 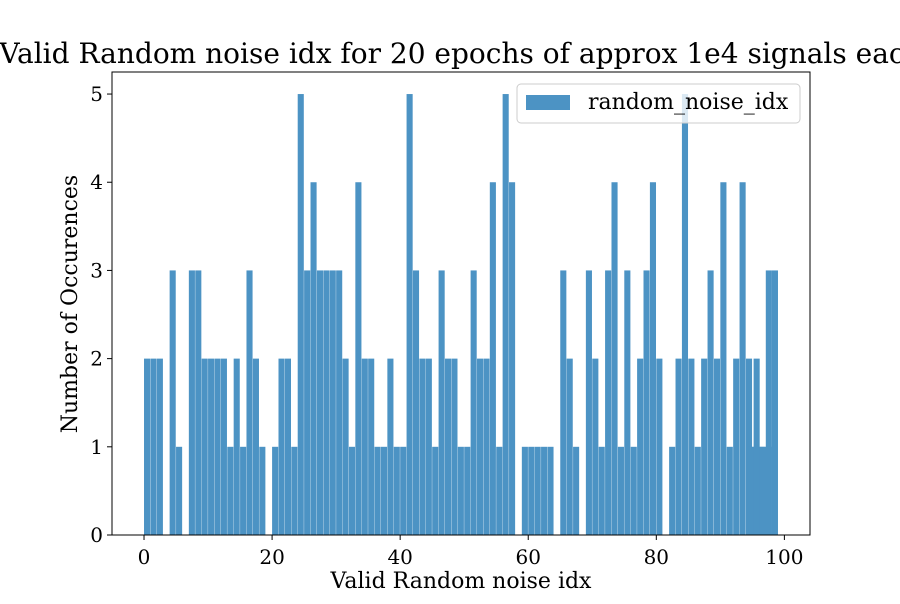 What do you see at coordinates (784, 557) in the screenshot?
I see `x-tick-label: 100` at bounding box center [784, 557].